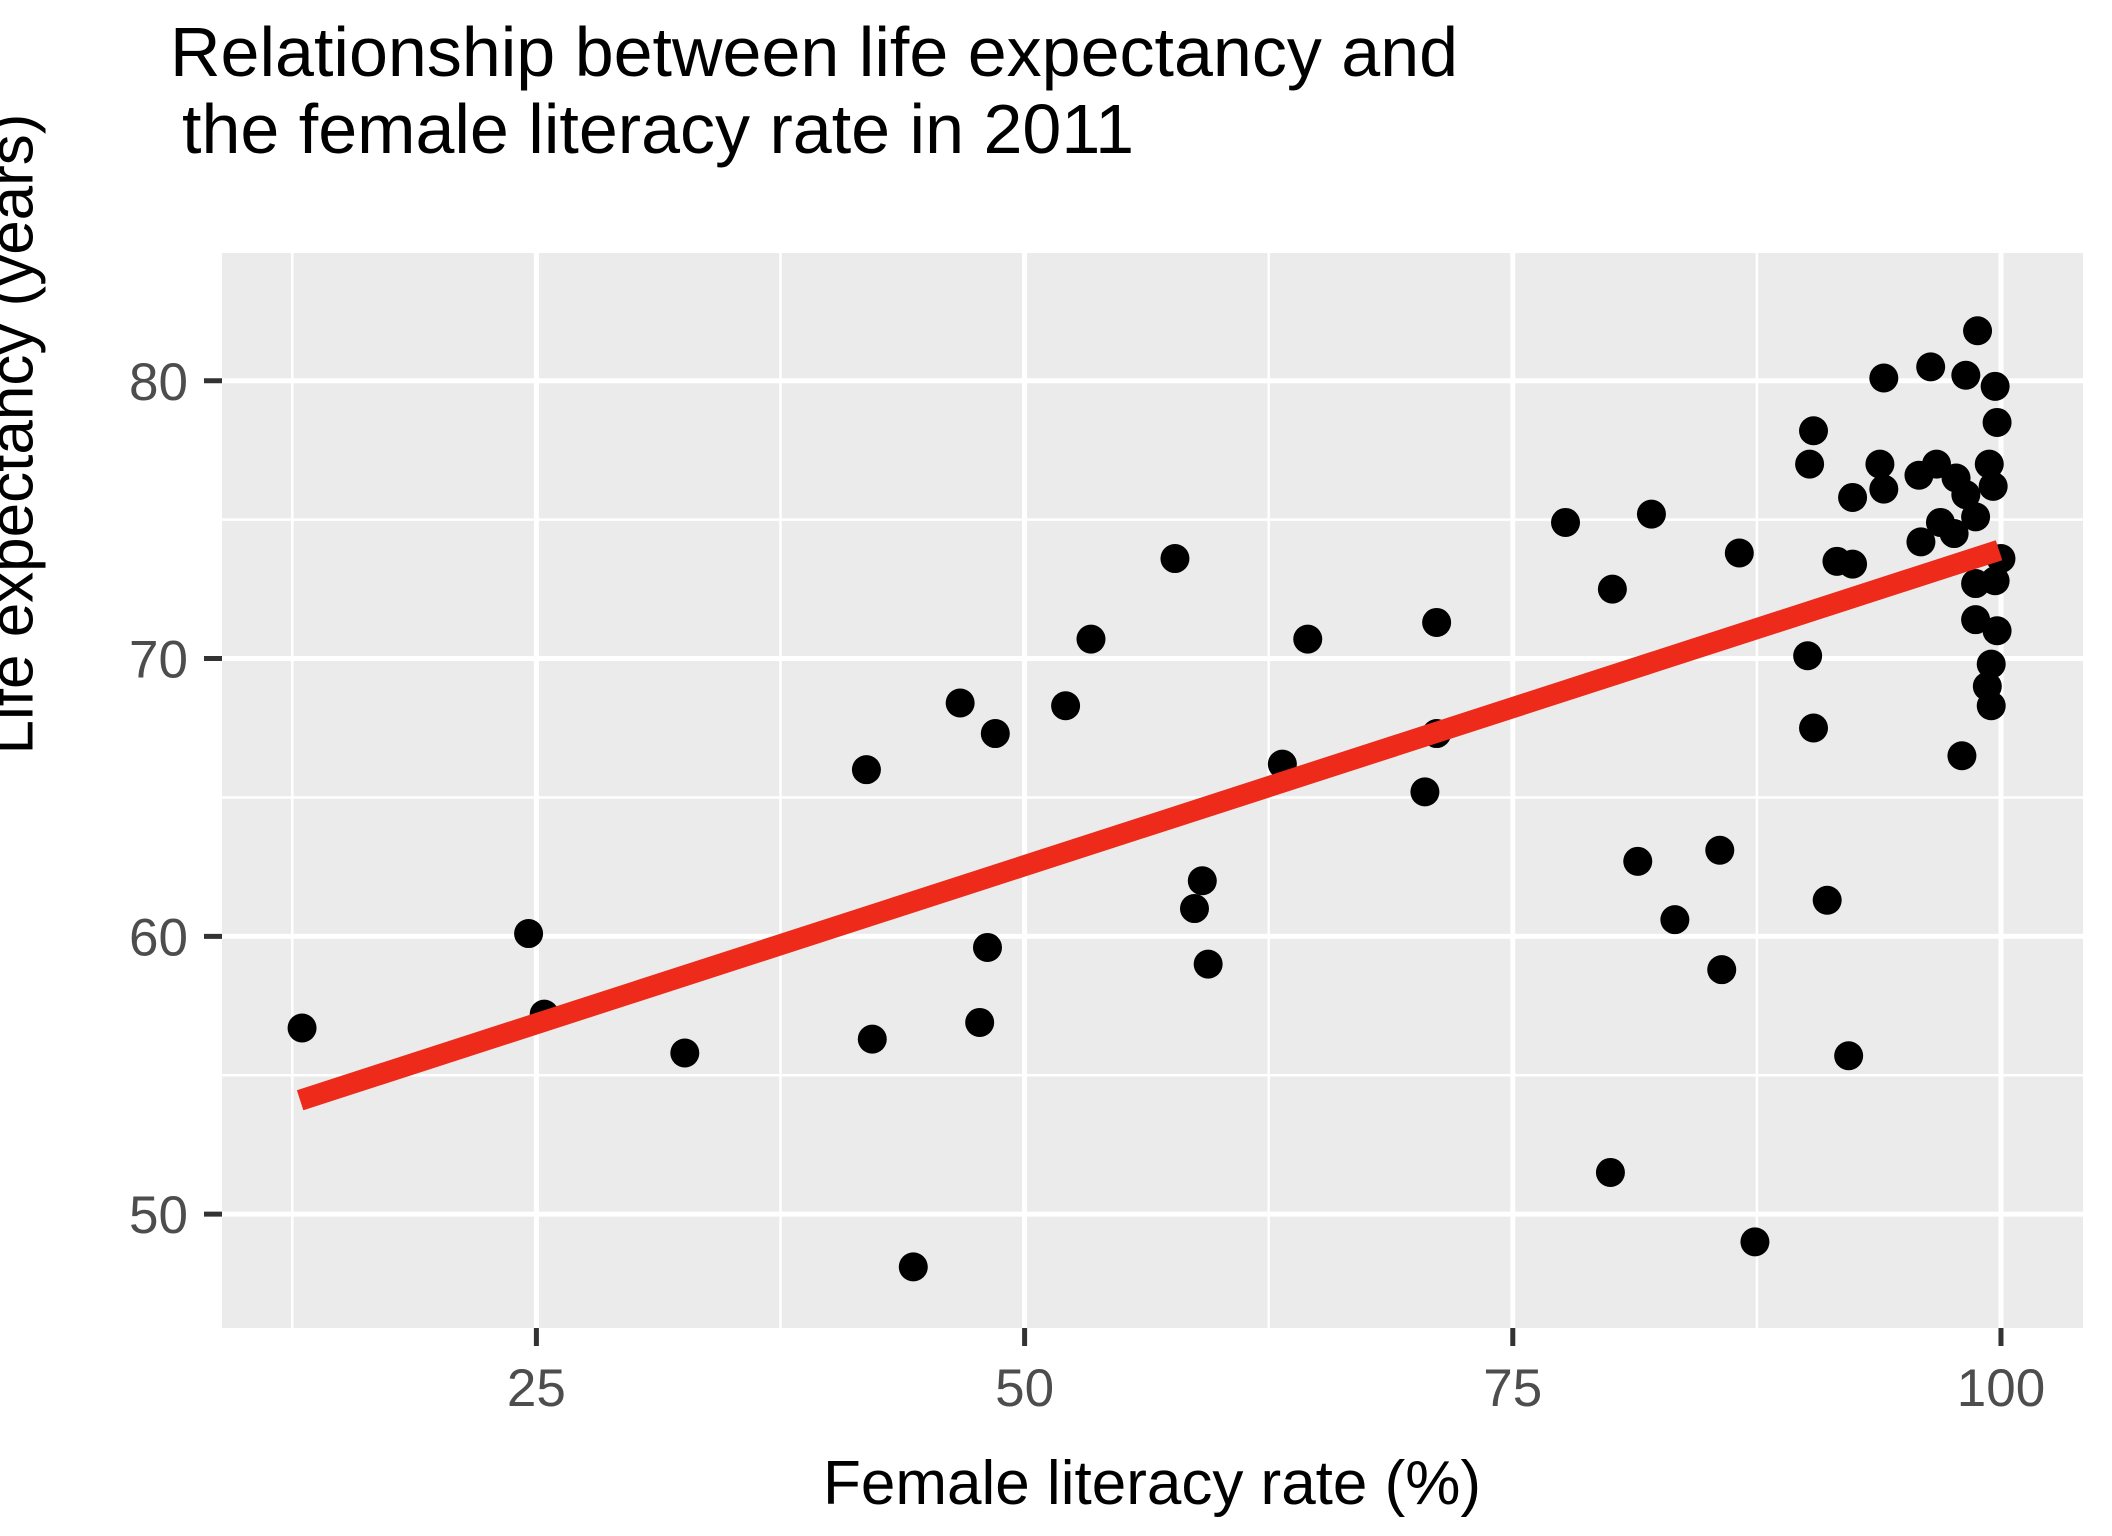  What do you see at coordinates (1512, 1388) in the screenshot?
I see `x-tick-label: 75` at bounding box center [1512, 1388].